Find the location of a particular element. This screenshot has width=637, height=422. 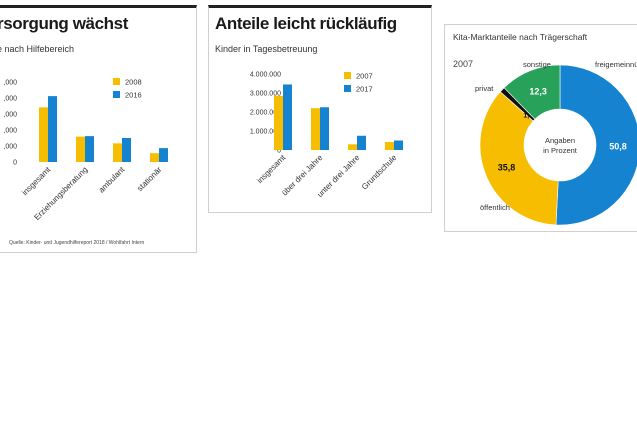

donut-slice-sonstige is located at coordinates (532, 92).